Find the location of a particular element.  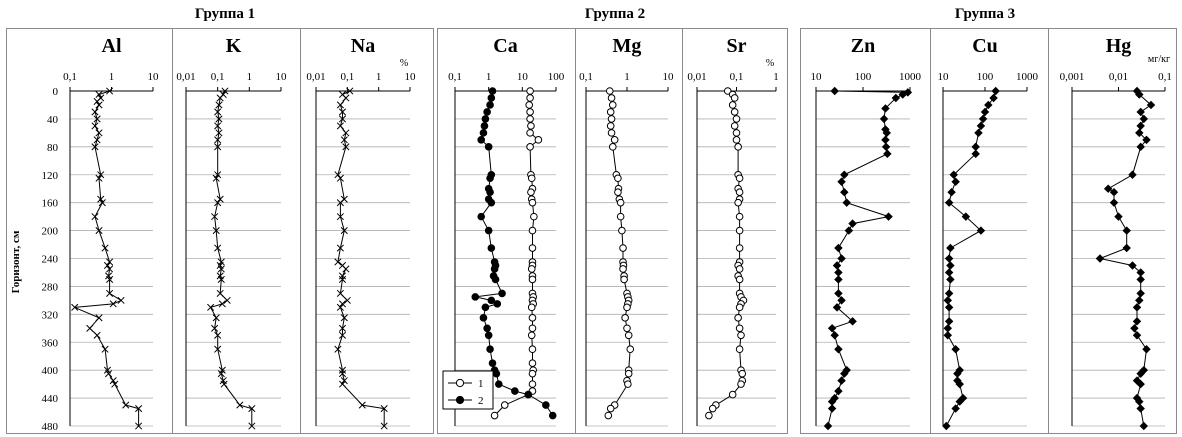

legend-box is located at coordinates (468, 390).